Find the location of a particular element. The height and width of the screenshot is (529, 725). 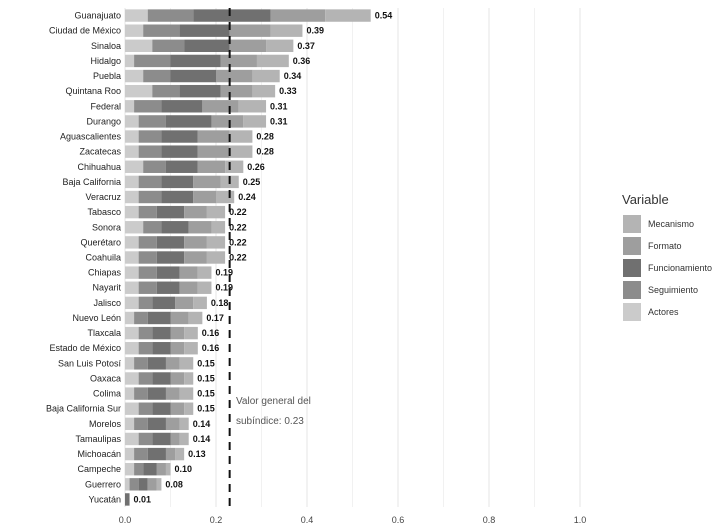

category-label: Colima is located at coordinates (107, 394).